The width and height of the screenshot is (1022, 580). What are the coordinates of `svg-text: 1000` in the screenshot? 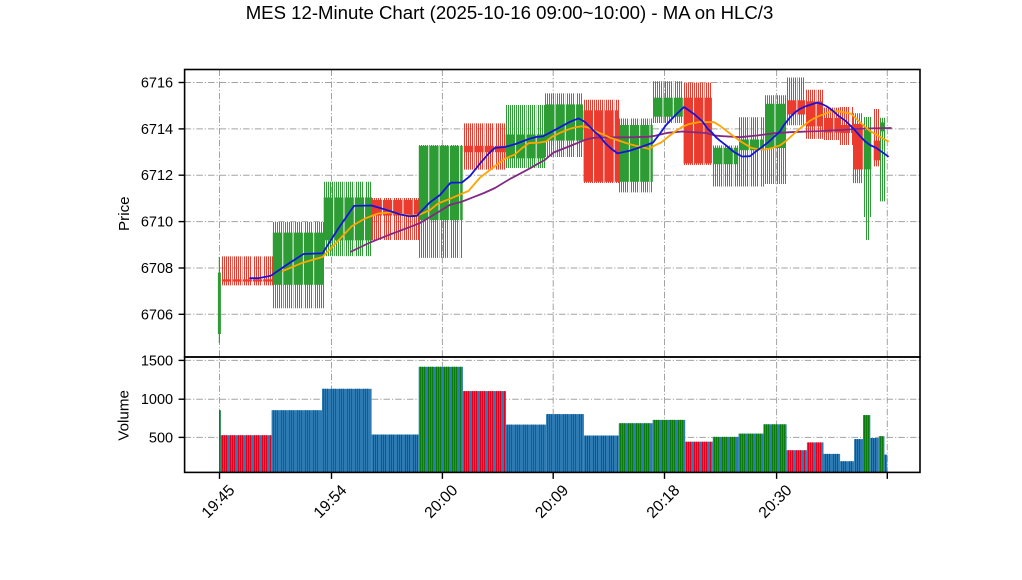 It's located at (157, 400).